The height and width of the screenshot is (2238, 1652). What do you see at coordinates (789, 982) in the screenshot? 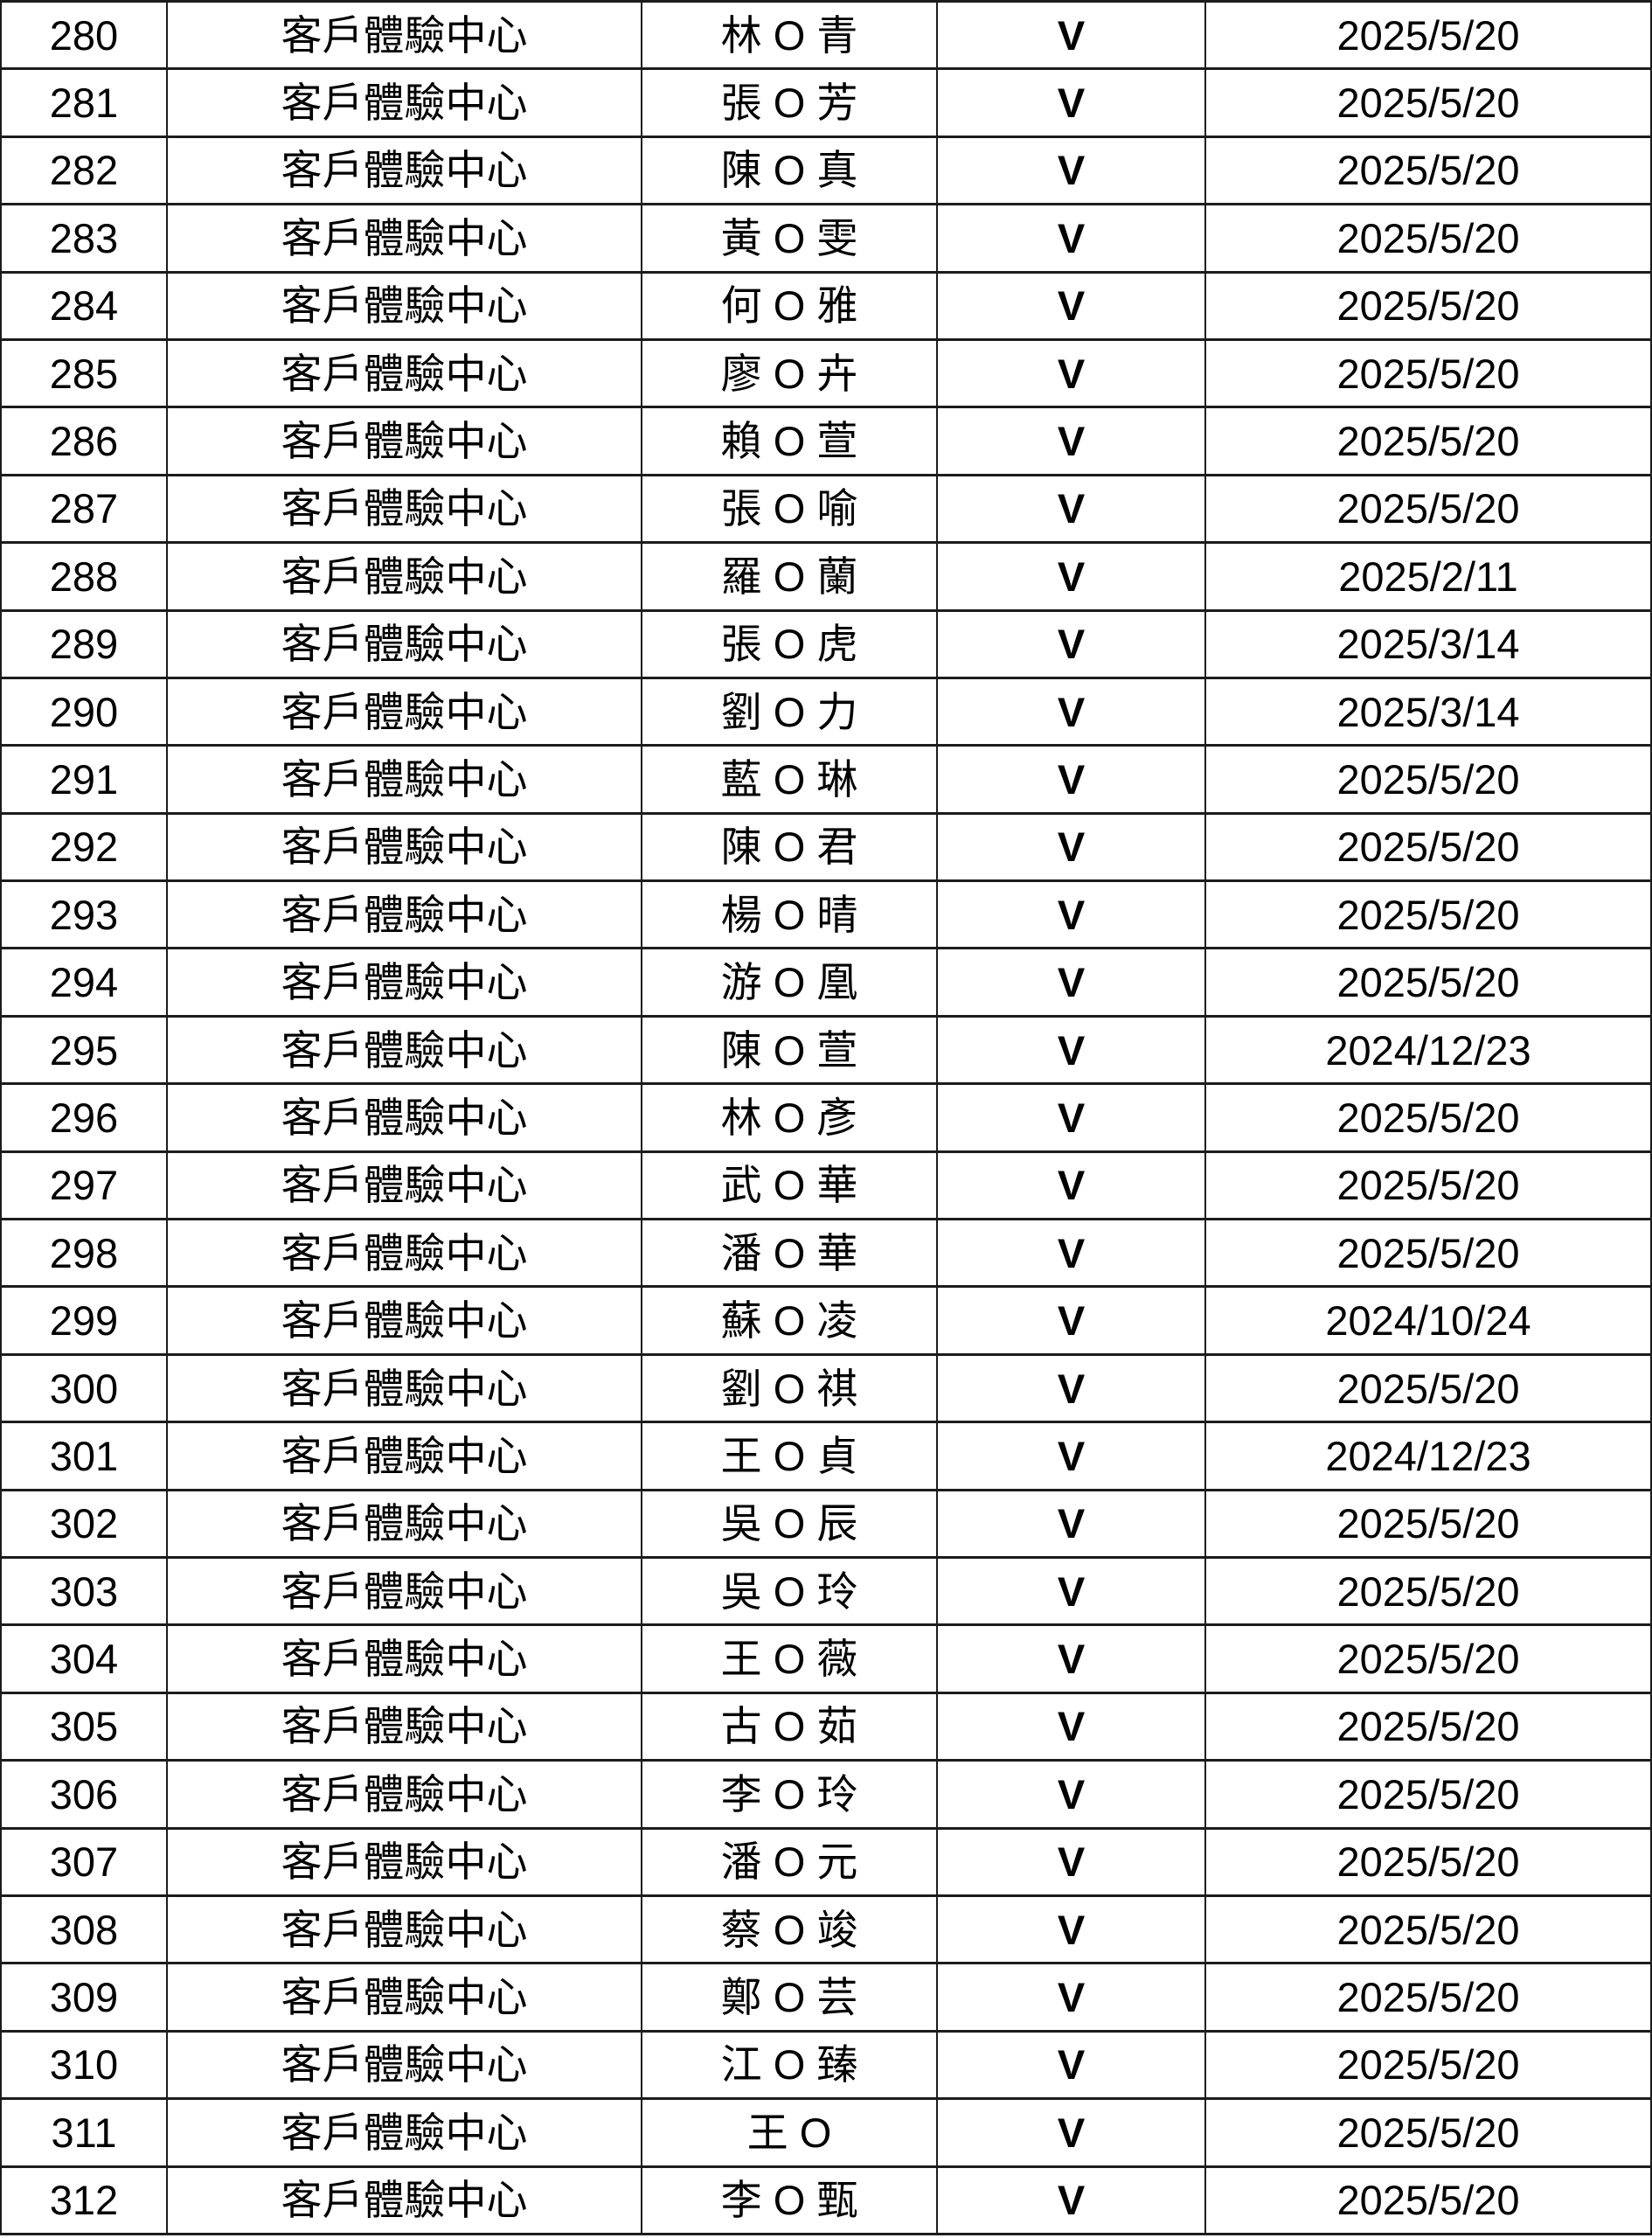
I see `person-name-cell: 游 O 凰` at bounding box center [789, 982].